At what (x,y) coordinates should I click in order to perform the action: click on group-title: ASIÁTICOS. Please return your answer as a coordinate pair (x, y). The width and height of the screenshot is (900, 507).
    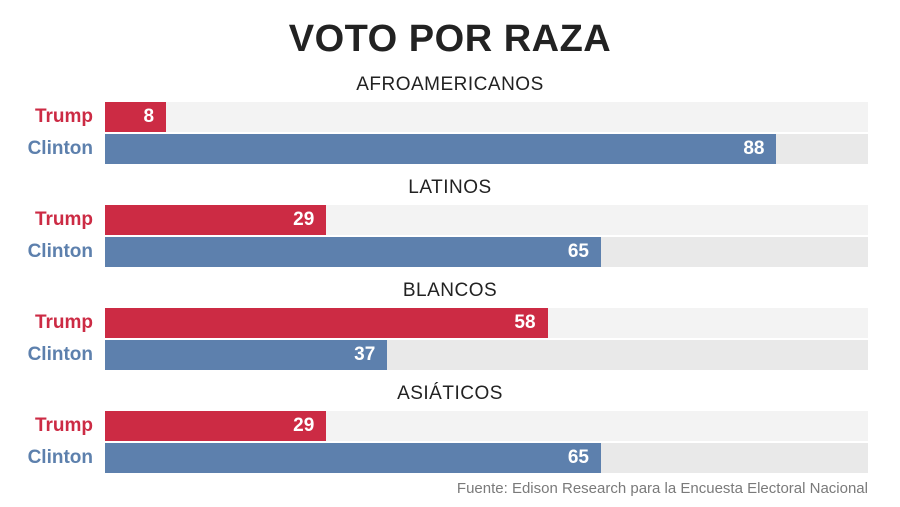
    Looking at the image, I should click on (450, 393).